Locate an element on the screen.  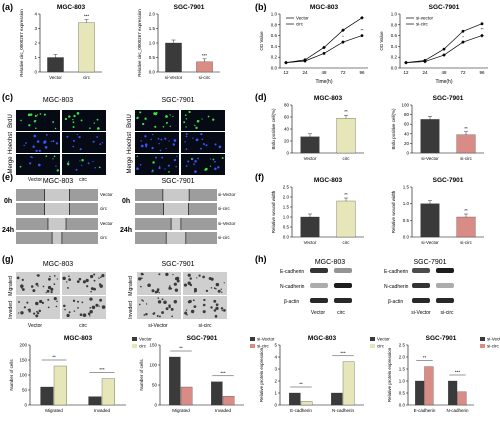
x-tick-label: Invaded is located at coordinates (223, 410).